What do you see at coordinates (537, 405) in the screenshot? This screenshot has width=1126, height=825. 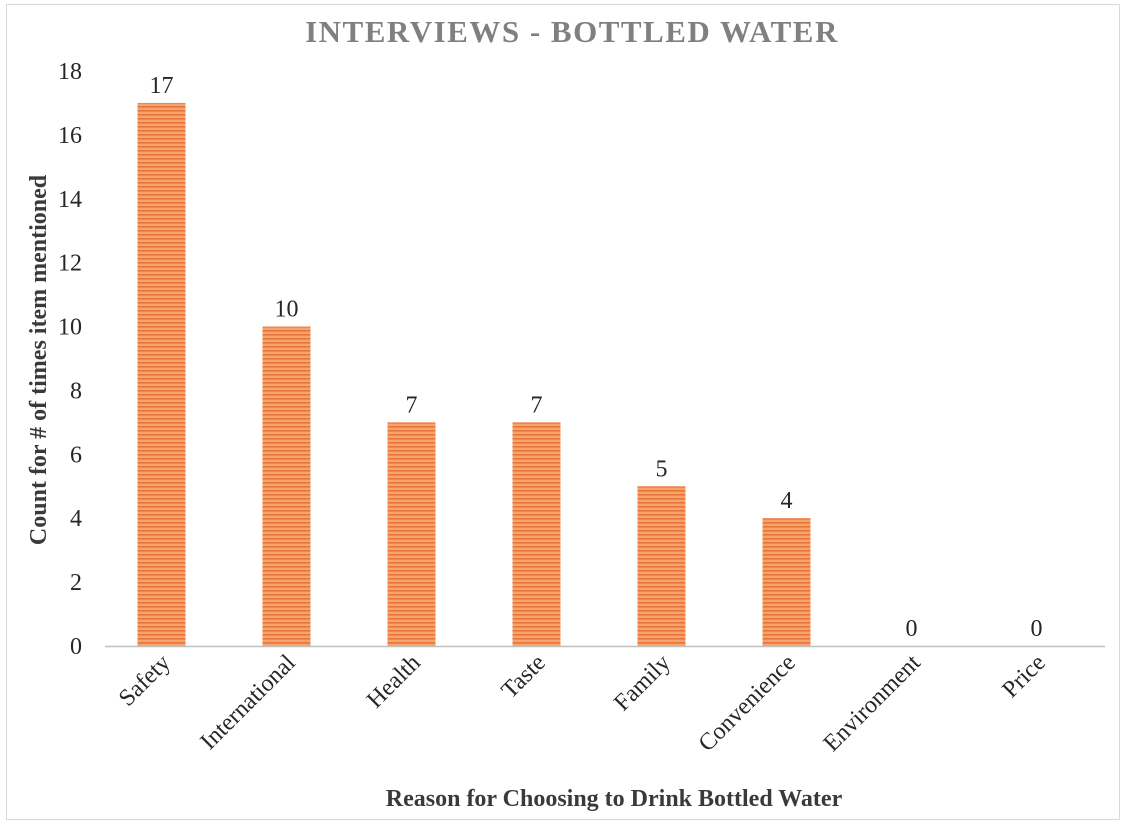 I see `data-label-taste: 7` at bounding box center [537, 405].